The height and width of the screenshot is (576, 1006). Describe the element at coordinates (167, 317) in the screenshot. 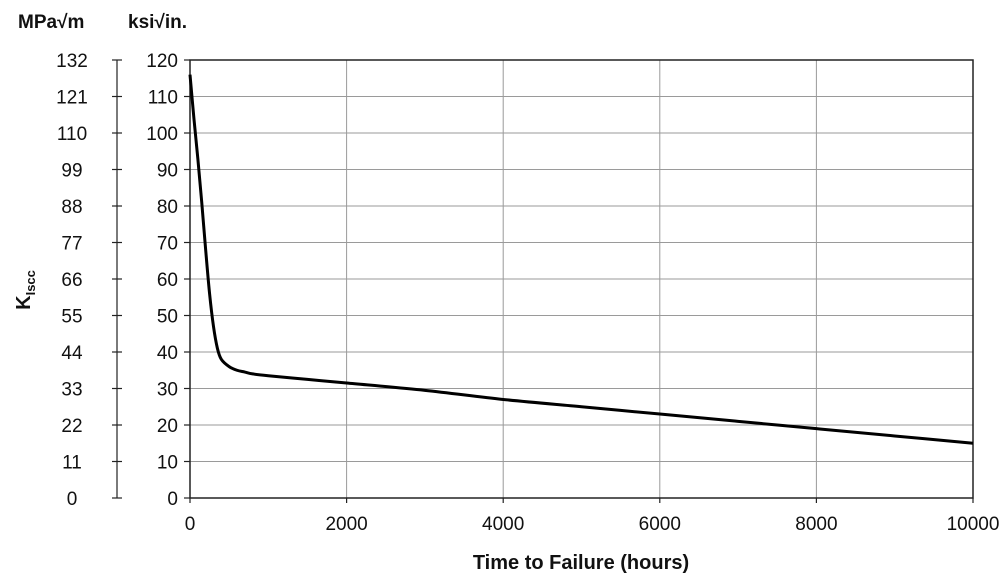

I see `ksi-tick-label: 50` at that location.